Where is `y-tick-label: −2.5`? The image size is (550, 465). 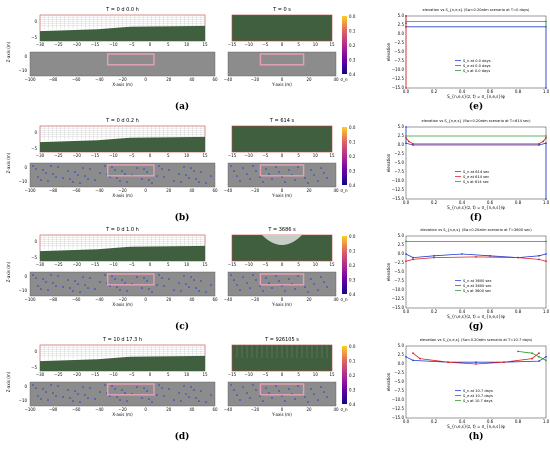 y-tick-label: −2.5 is located at coordinates (399, 372).